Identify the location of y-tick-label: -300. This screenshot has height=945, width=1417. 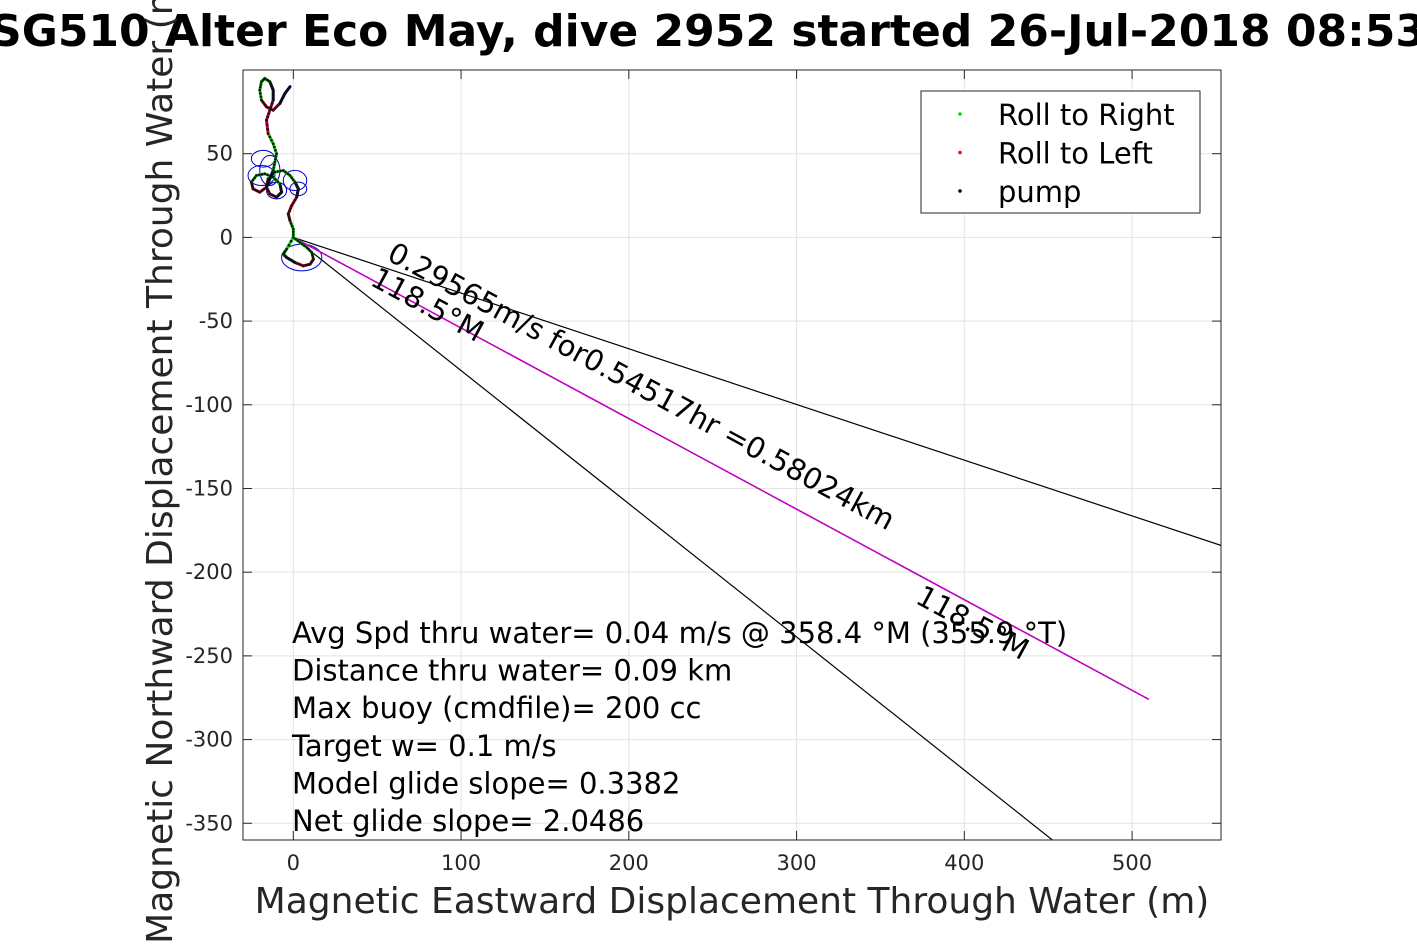
(209, 740).